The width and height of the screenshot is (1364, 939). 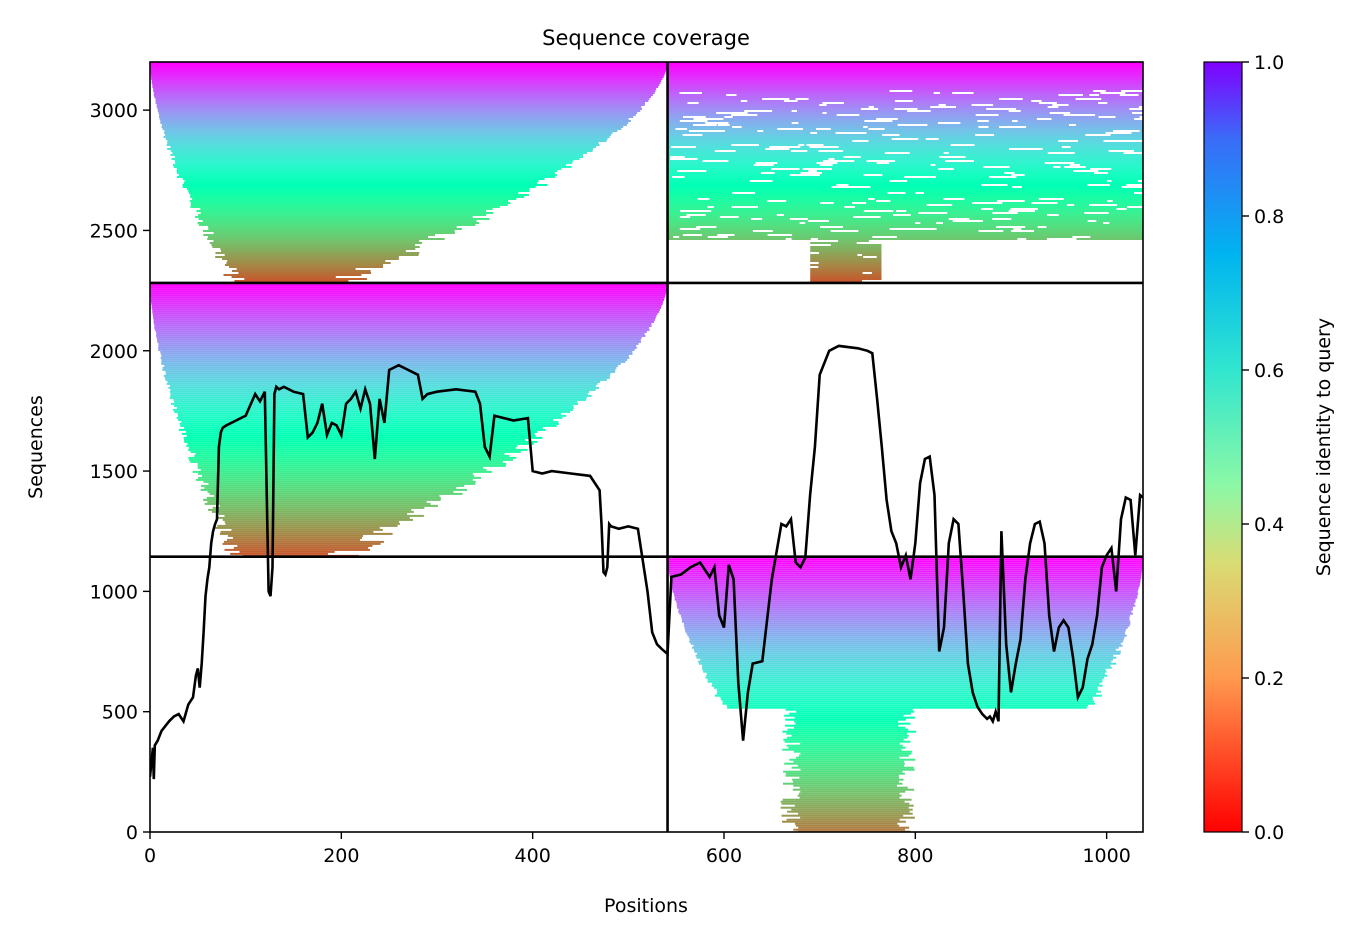 I want to click on colorbar-tick-label: 0.4, so click(x=1269, y=525).